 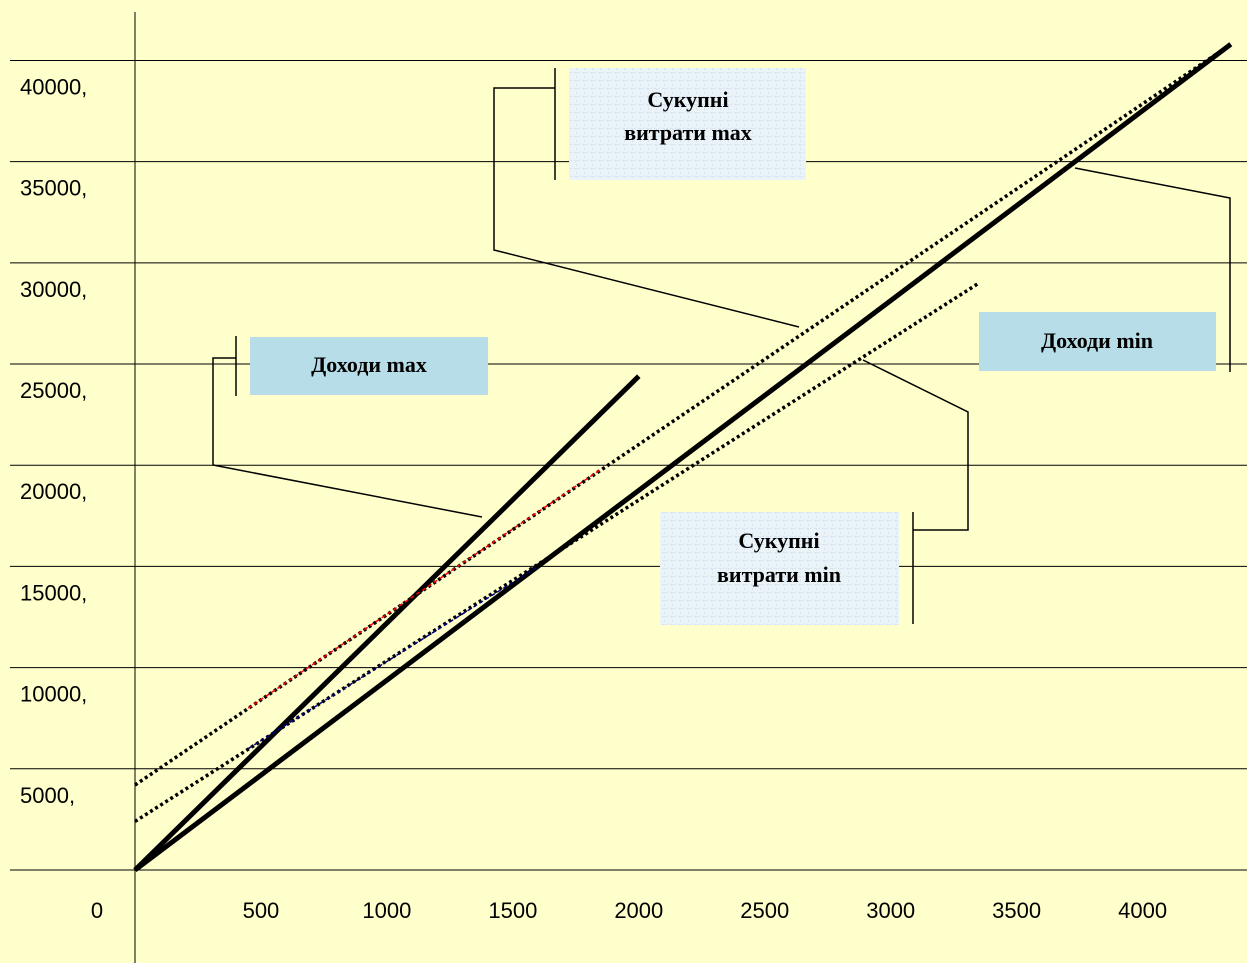 What do you see at coordinates (386, 910) in the screenshot?
I see `x-tick-label: 1000` at bounding box center [386, 910].